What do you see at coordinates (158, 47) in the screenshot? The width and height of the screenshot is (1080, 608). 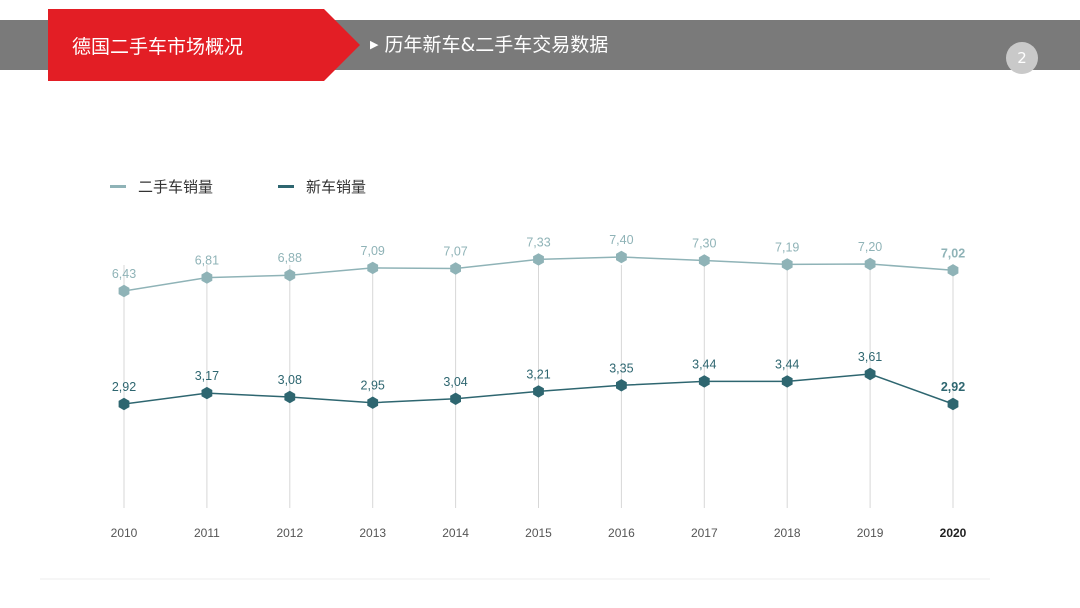 I see `section-title: 德国二手车市场概况` at bounding box center [158, 47].